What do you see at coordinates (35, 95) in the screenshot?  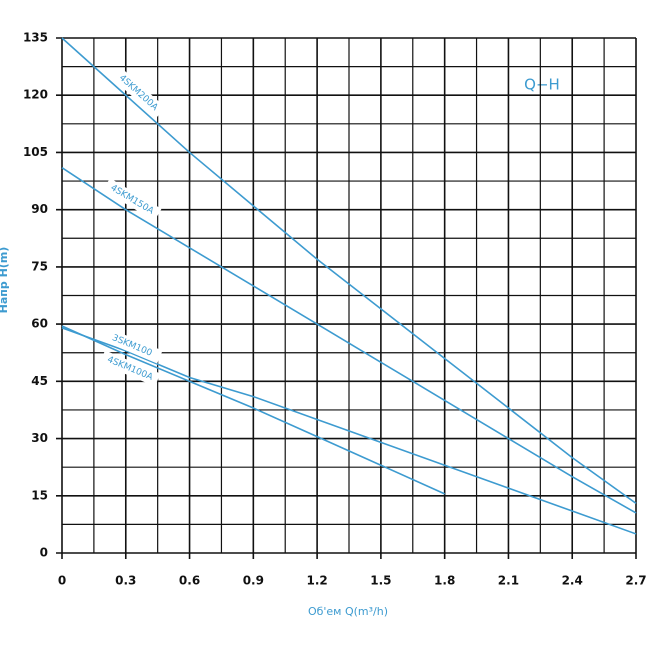 I see `y-tick-label: 120` at bounding box center [35, 95].